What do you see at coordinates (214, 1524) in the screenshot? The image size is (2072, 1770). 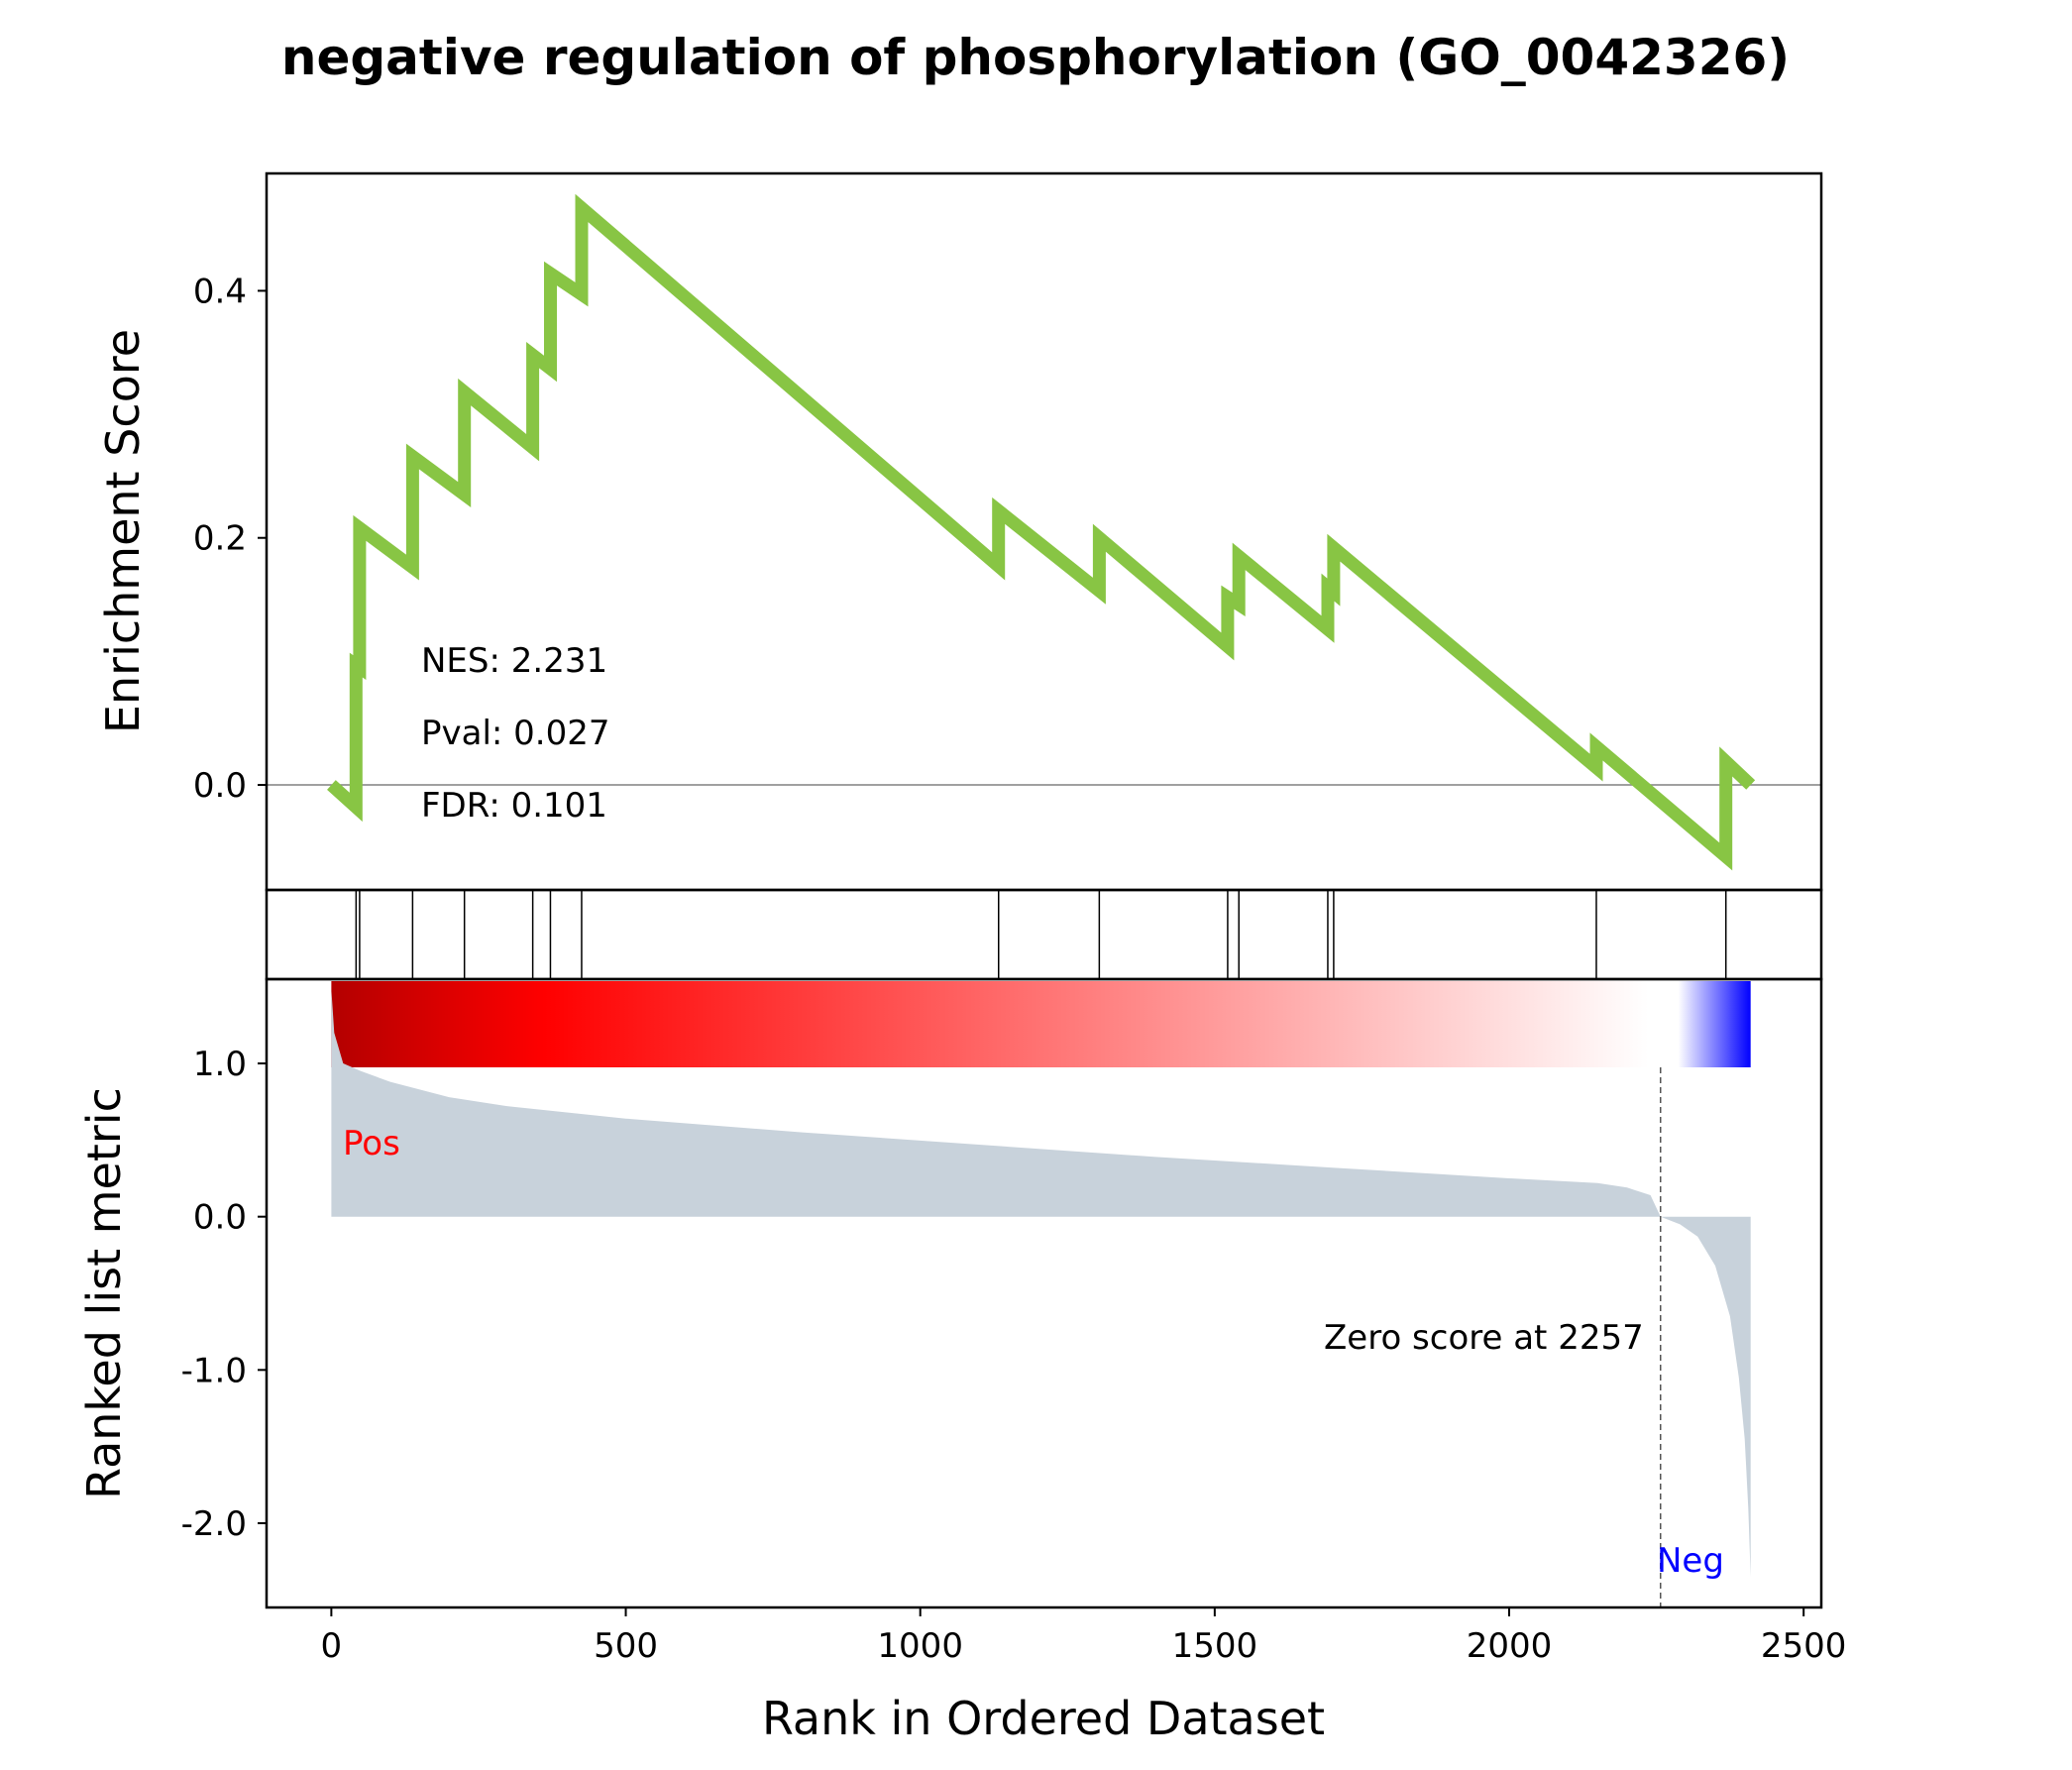 I see `rank-y-tick-label: -2.0` at bounding box center [214, 1524].